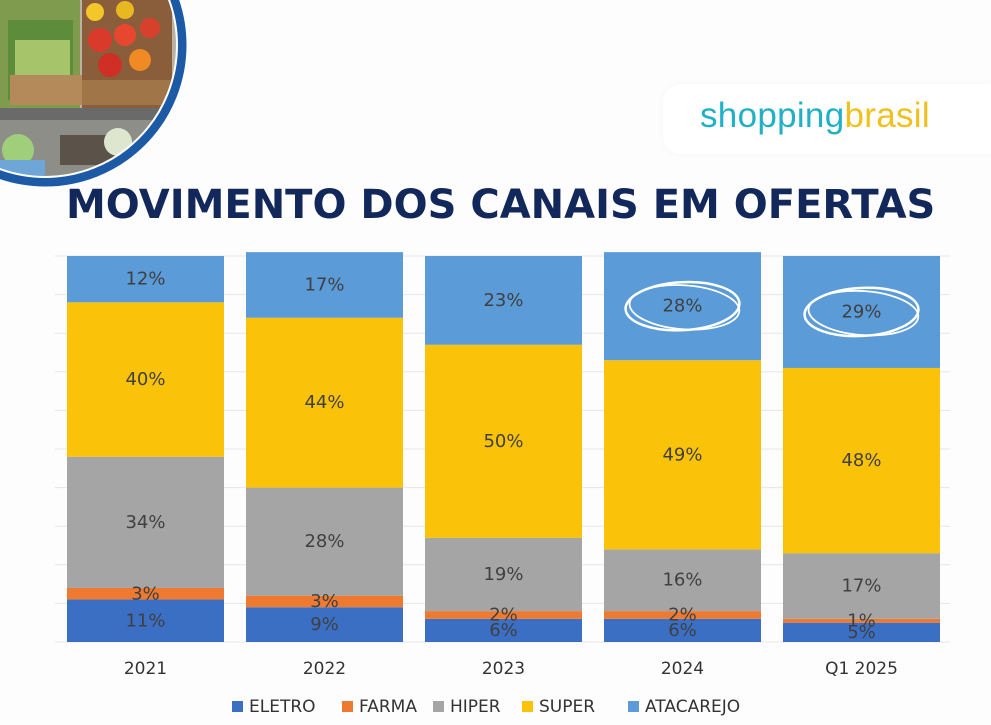  Describe the element at coordinates (567, 707) in the screenshot. I see `legend-label-super: SUPER` at that location.